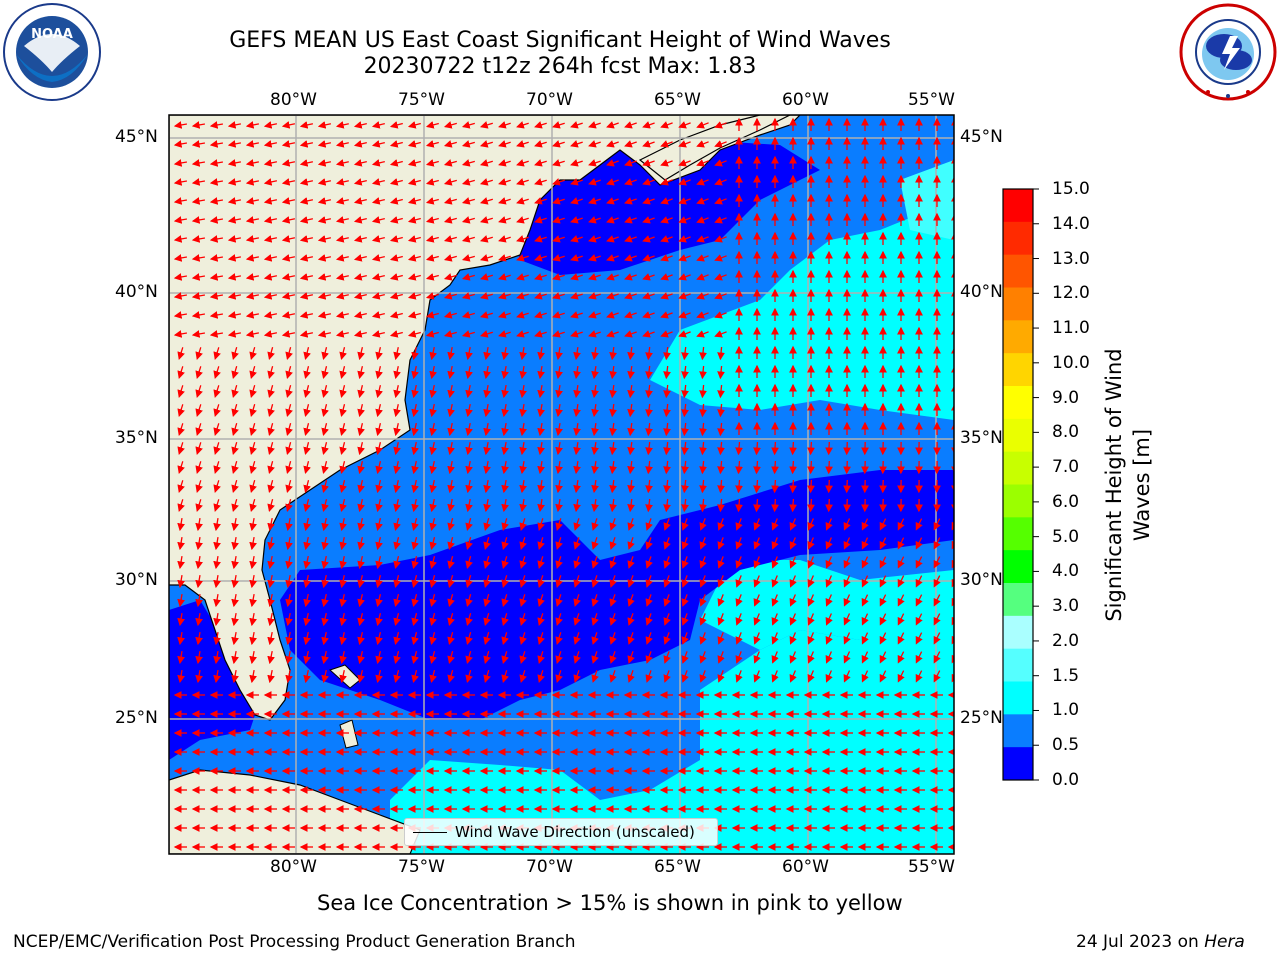  What do you see at coordinates (52, 34) in the screenshot?
I see `noaa-logo-text: NOAA` at bounding box center [52, 34].